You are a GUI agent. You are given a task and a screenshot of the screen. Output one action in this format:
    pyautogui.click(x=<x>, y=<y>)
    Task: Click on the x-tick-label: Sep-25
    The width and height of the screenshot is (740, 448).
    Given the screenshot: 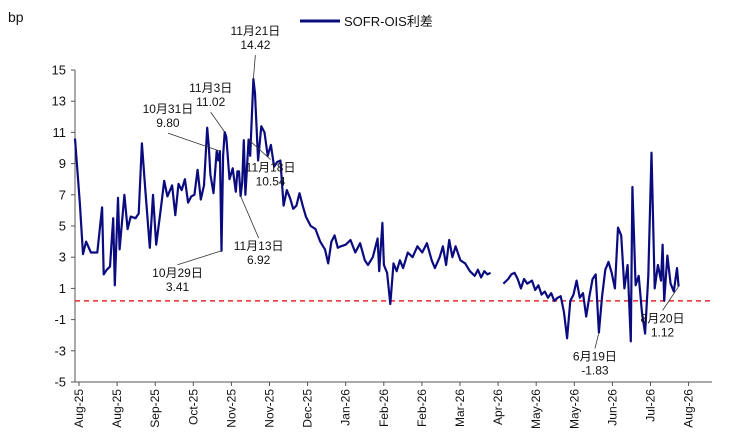 What is the action you would take?
    pyautogui.click(x=155, y=408)
    